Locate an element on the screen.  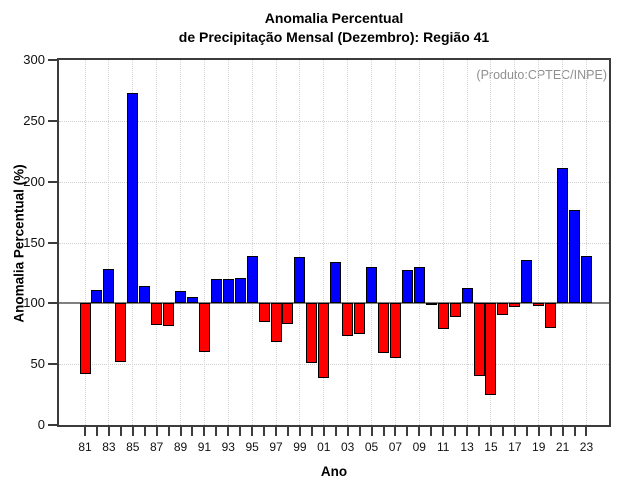
x-axis-tick-label: 09 is located at coordinates (419, 447).